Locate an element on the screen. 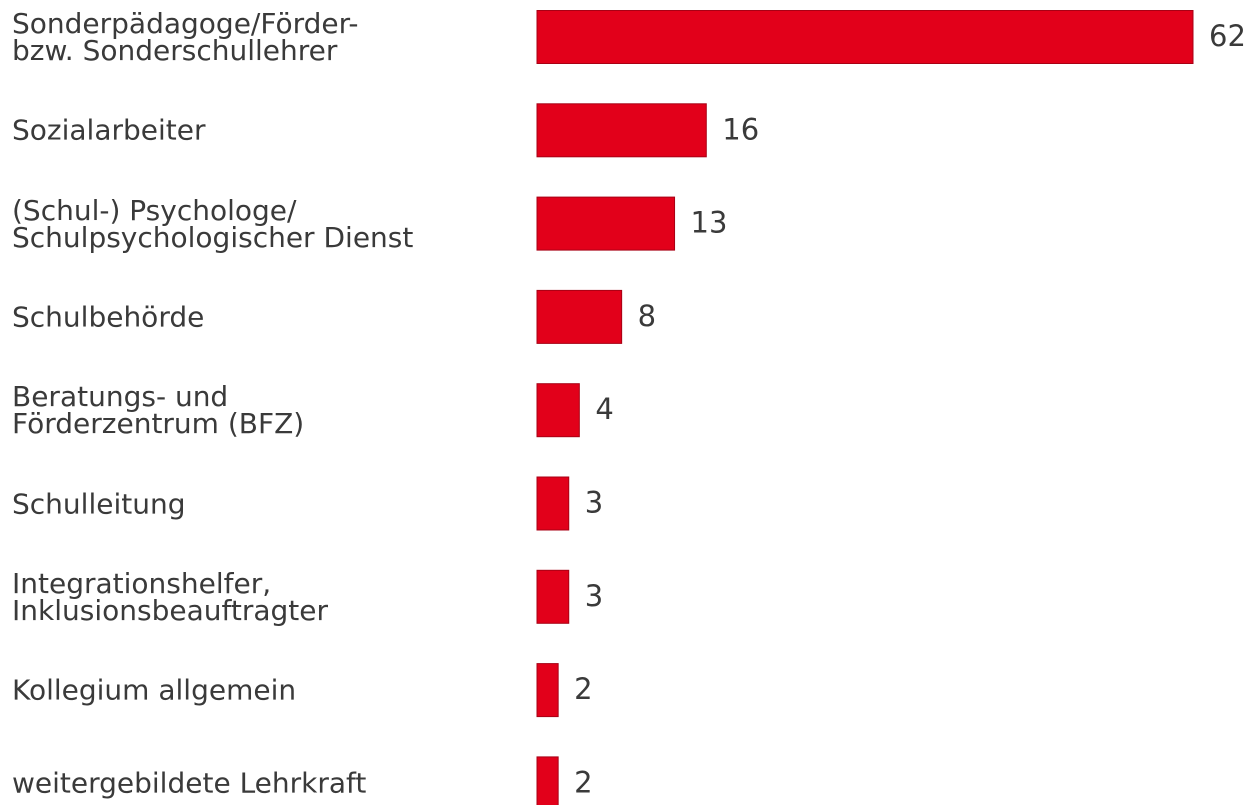 This screenshot has height=805, width=1256. category-label: Beratungs- und Förderzentrum (BFZ) is located at coordinates (158, 410).